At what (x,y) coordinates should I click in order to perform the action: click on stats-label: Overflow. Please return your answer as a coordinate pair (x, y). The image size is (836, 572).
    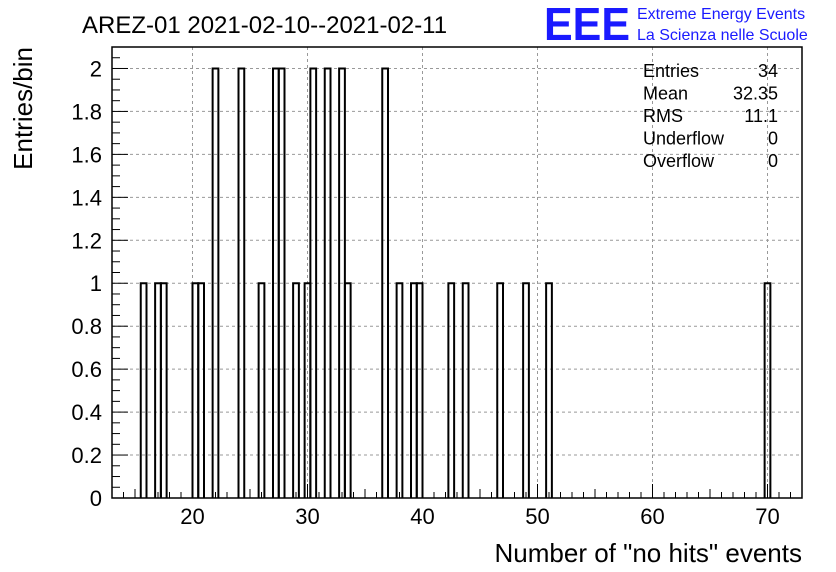
    Looking at the image, I should click on (679, 161).